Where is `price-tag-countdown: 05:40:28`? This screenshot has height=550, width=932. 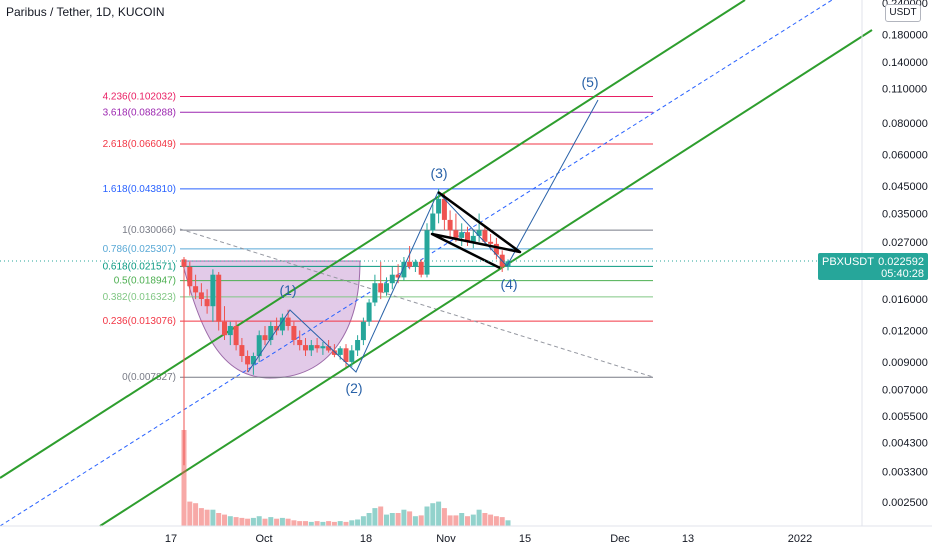
price-tag-countdown: 05:40:28 is located at coordinates (902, 274).